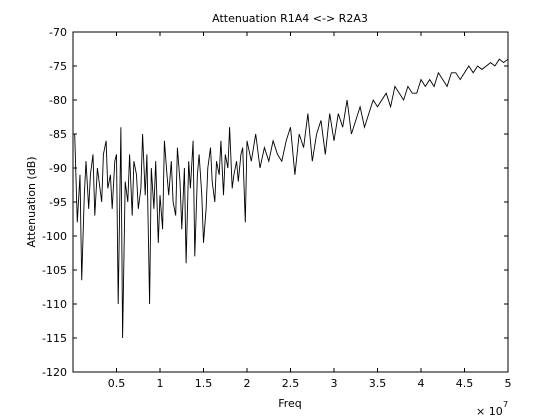 Image resolution: width=560 pixels, height=420 pixels. I want to click on y-tick-label: -100, so click(54, 236).